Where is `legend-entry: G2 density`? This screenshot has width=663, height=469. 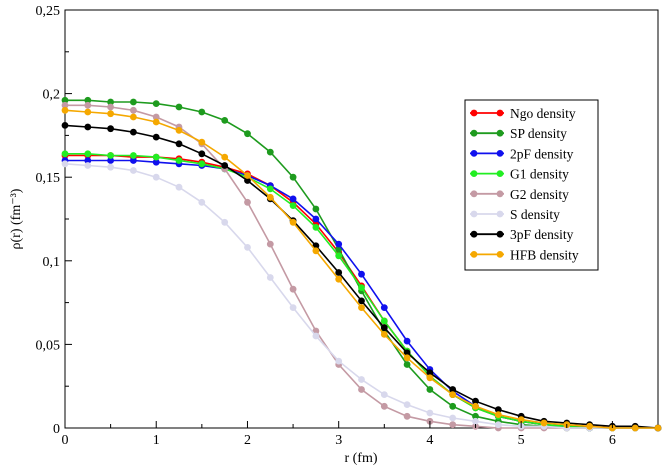
legend-entry: G2 density is located at coordinates (519, 194).